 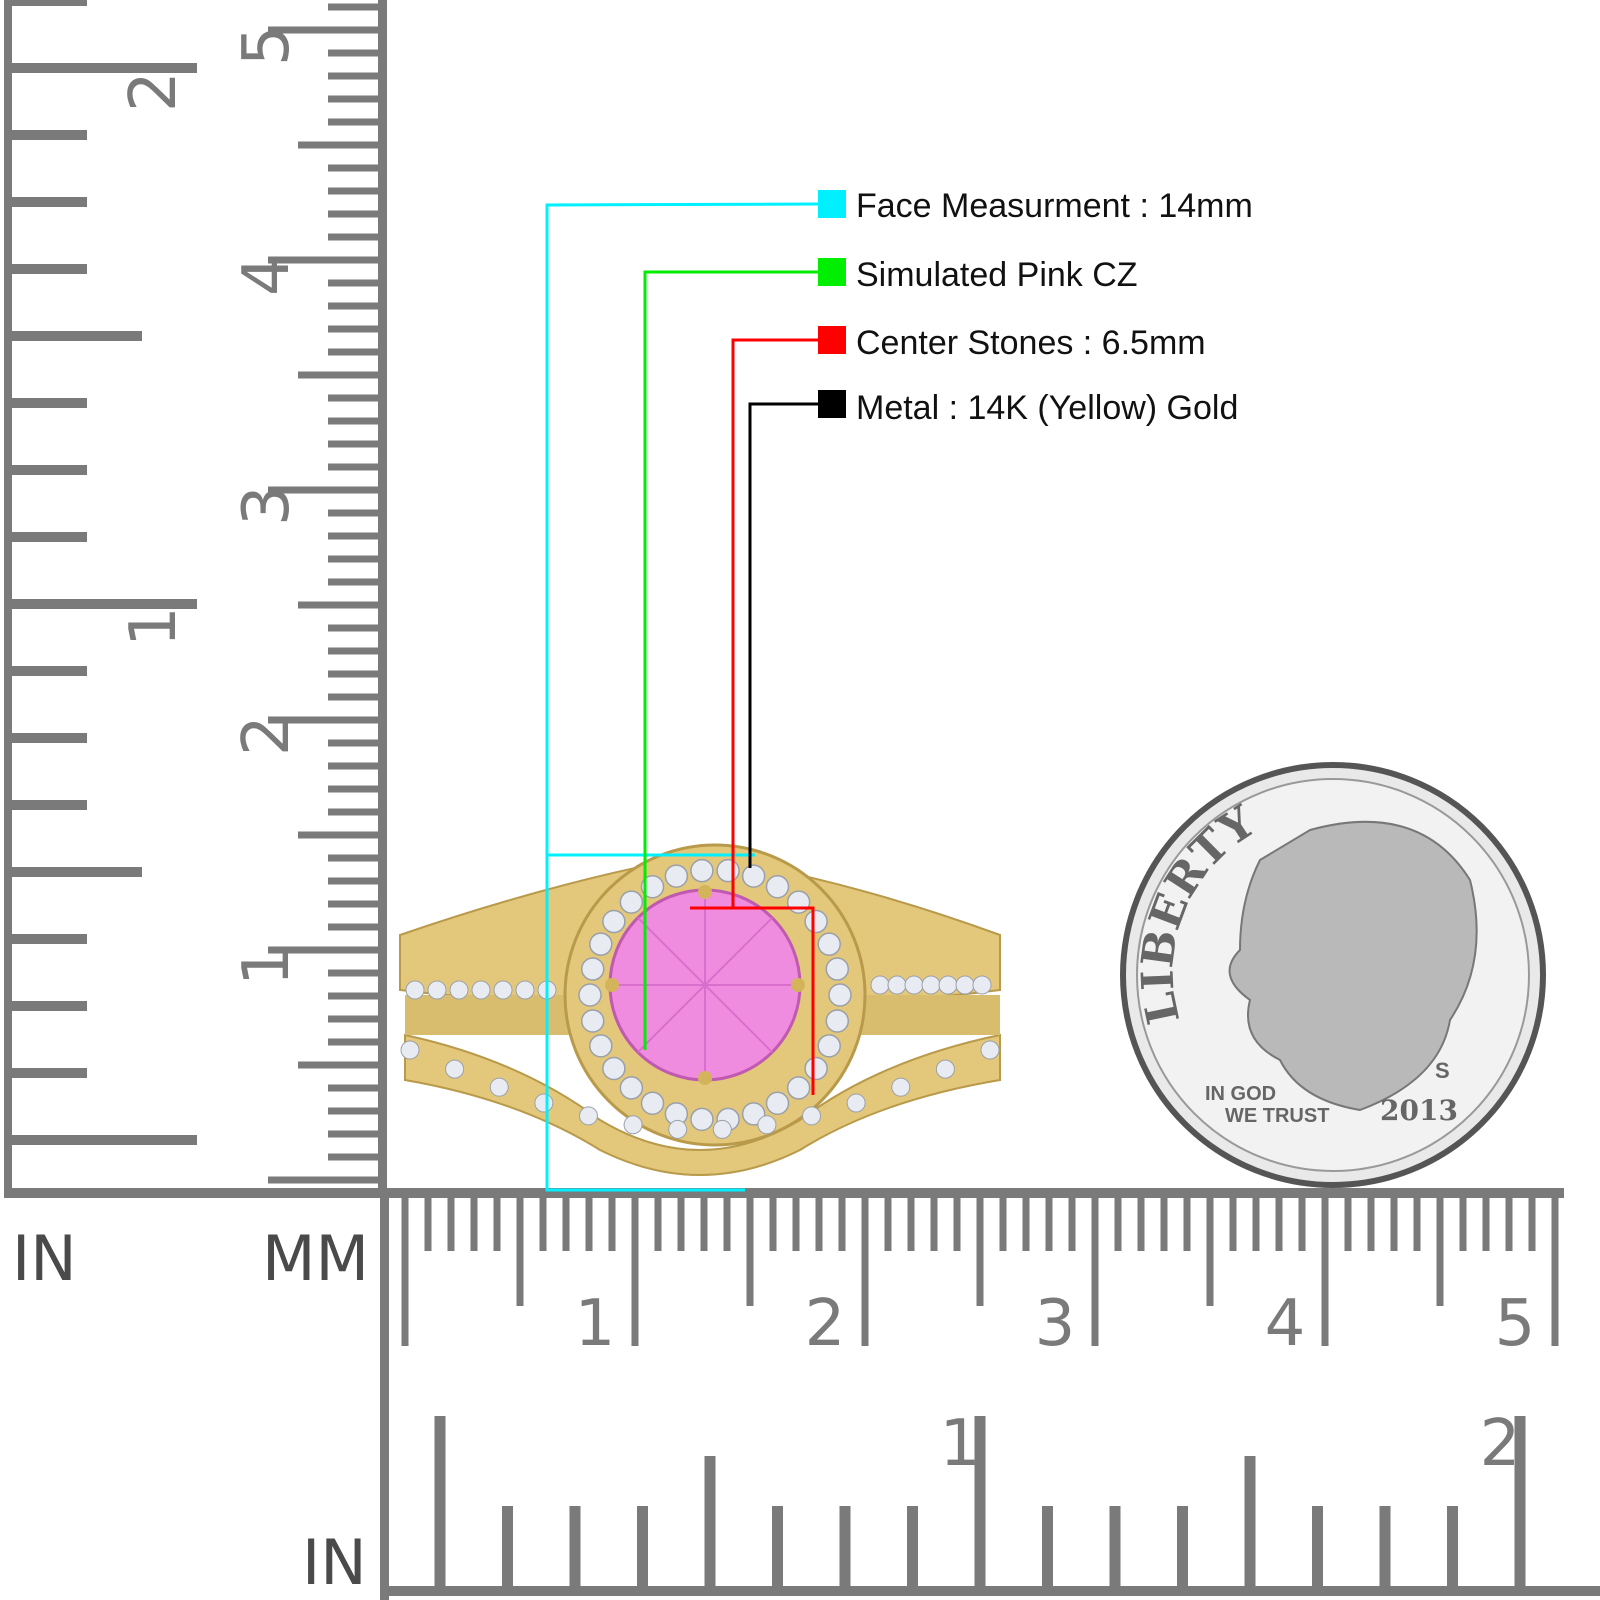 What do you see at coordinates (267, 735) in the screenshot?
I see `vertical-cm-label: 2` at bounding box center [267, 735].